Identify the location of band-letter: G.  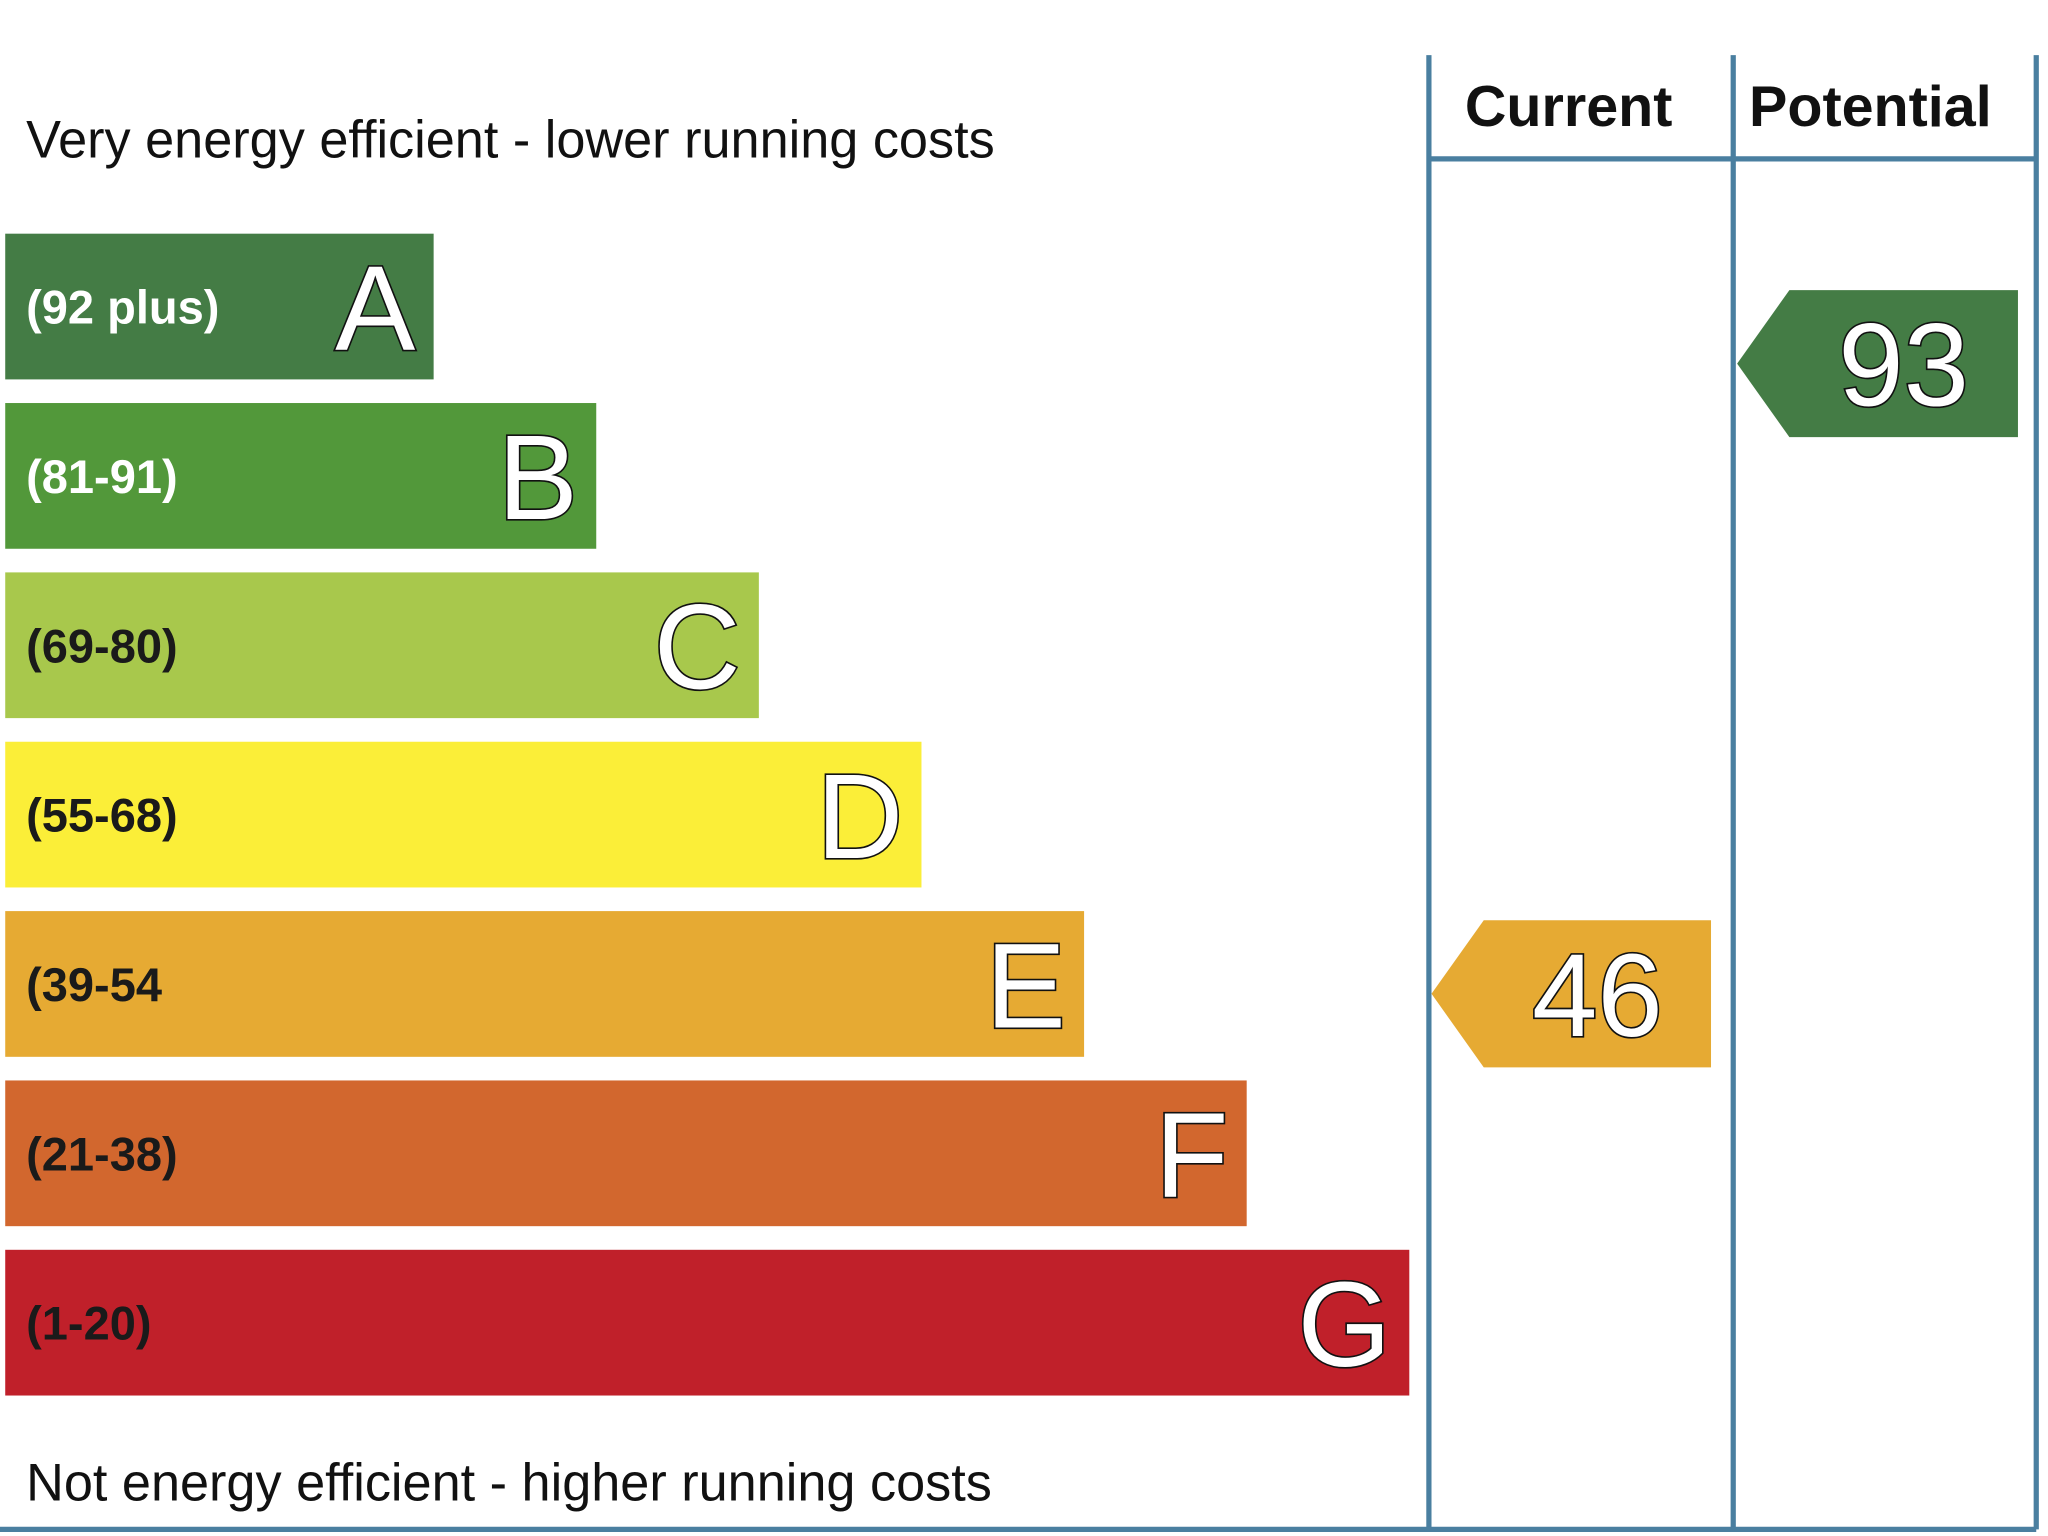
(1344, 1324).